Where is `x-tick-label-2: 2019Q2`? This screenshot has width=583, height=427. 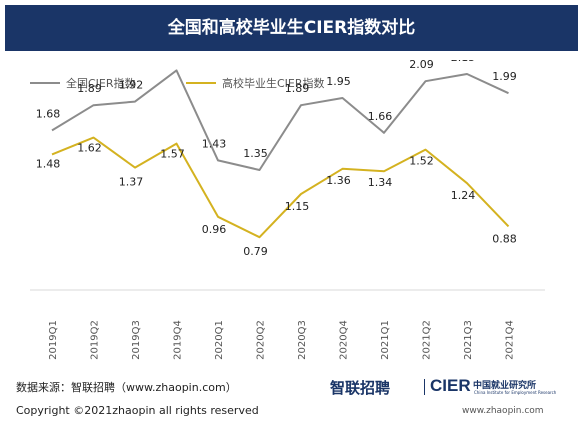 x-tick-label-2: 2019Q2 is located at coordinates (95, 340).